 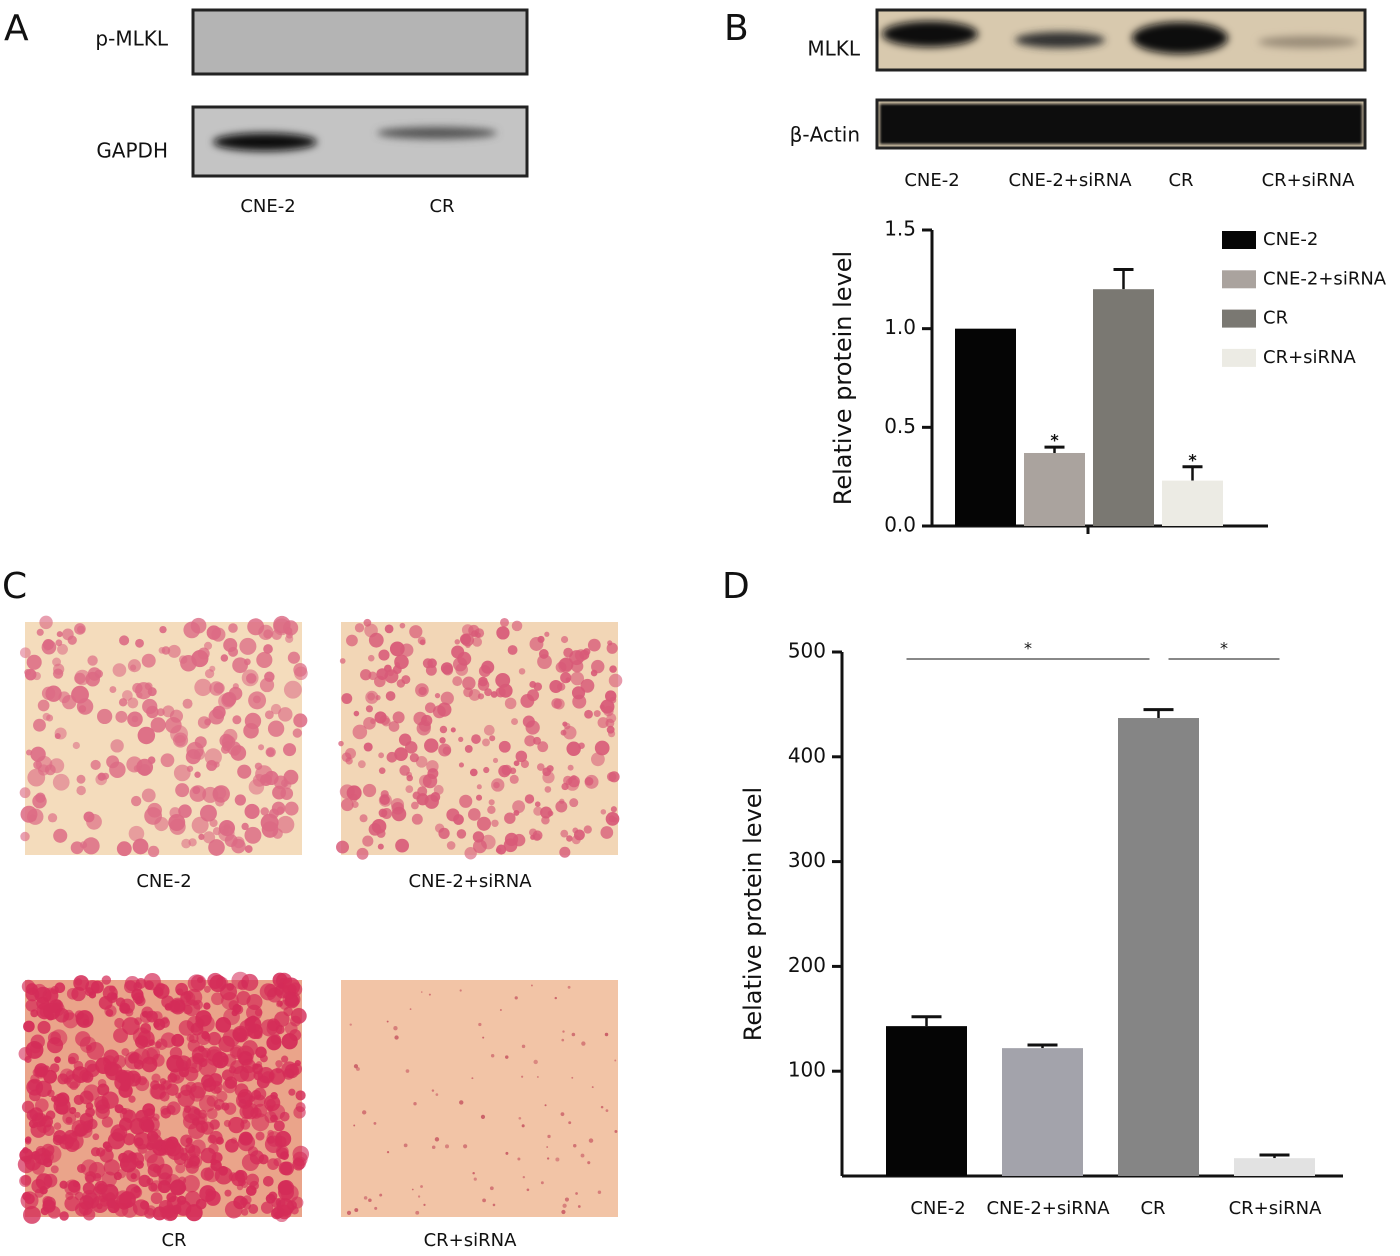 What do you see at coordinates (1325, 278) in the screenshot?
I see `legend-label: CNE-2+siRNA` at bounding box center [1325, 278].